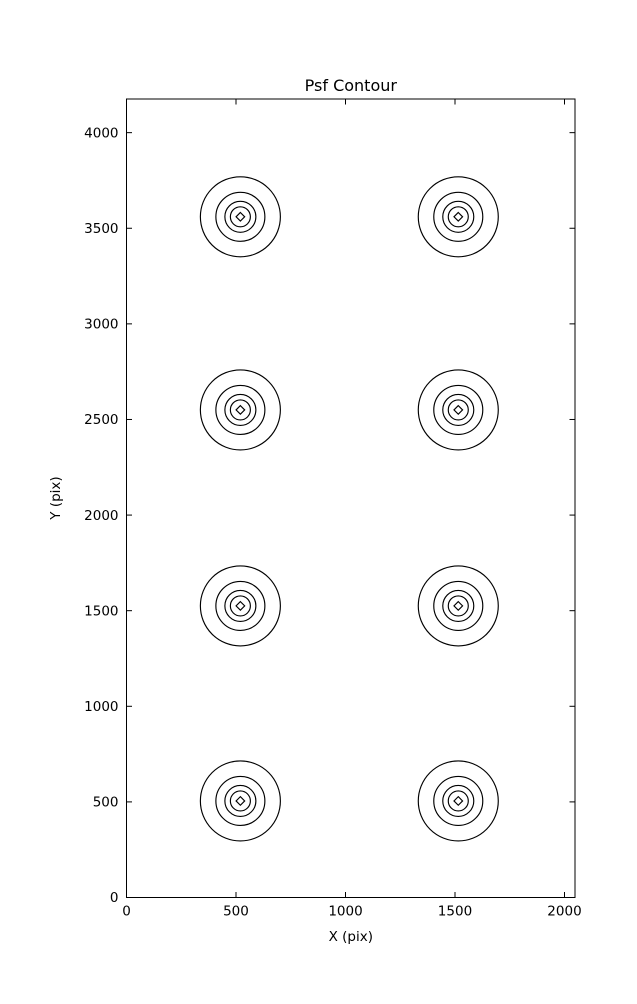 Image resolution: width=637 pixels, height=1004 pixels. Describe the element at coordinates (345, 912) in the screenshot. I see `x-tick-label: 1000` at that location.